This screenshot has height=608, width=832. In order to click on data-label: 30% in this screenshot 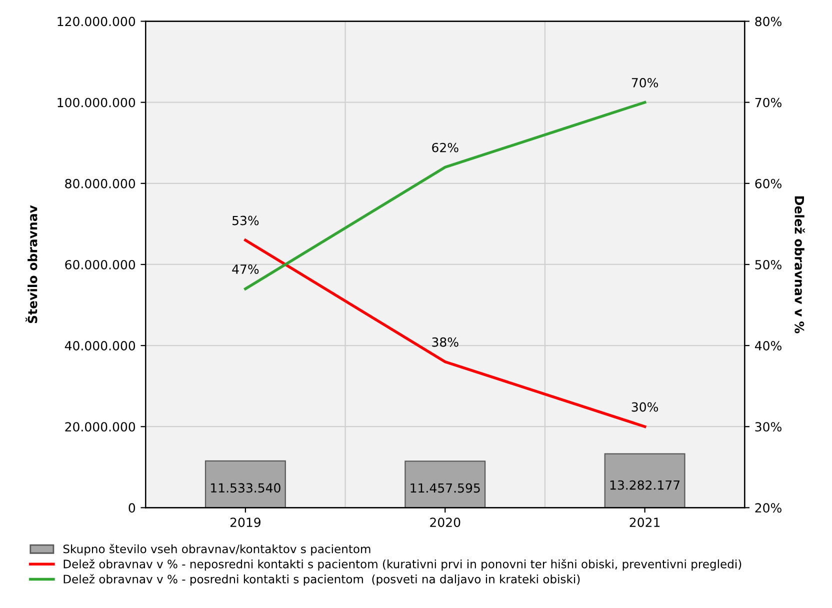, I will do `click(645, 407)`.